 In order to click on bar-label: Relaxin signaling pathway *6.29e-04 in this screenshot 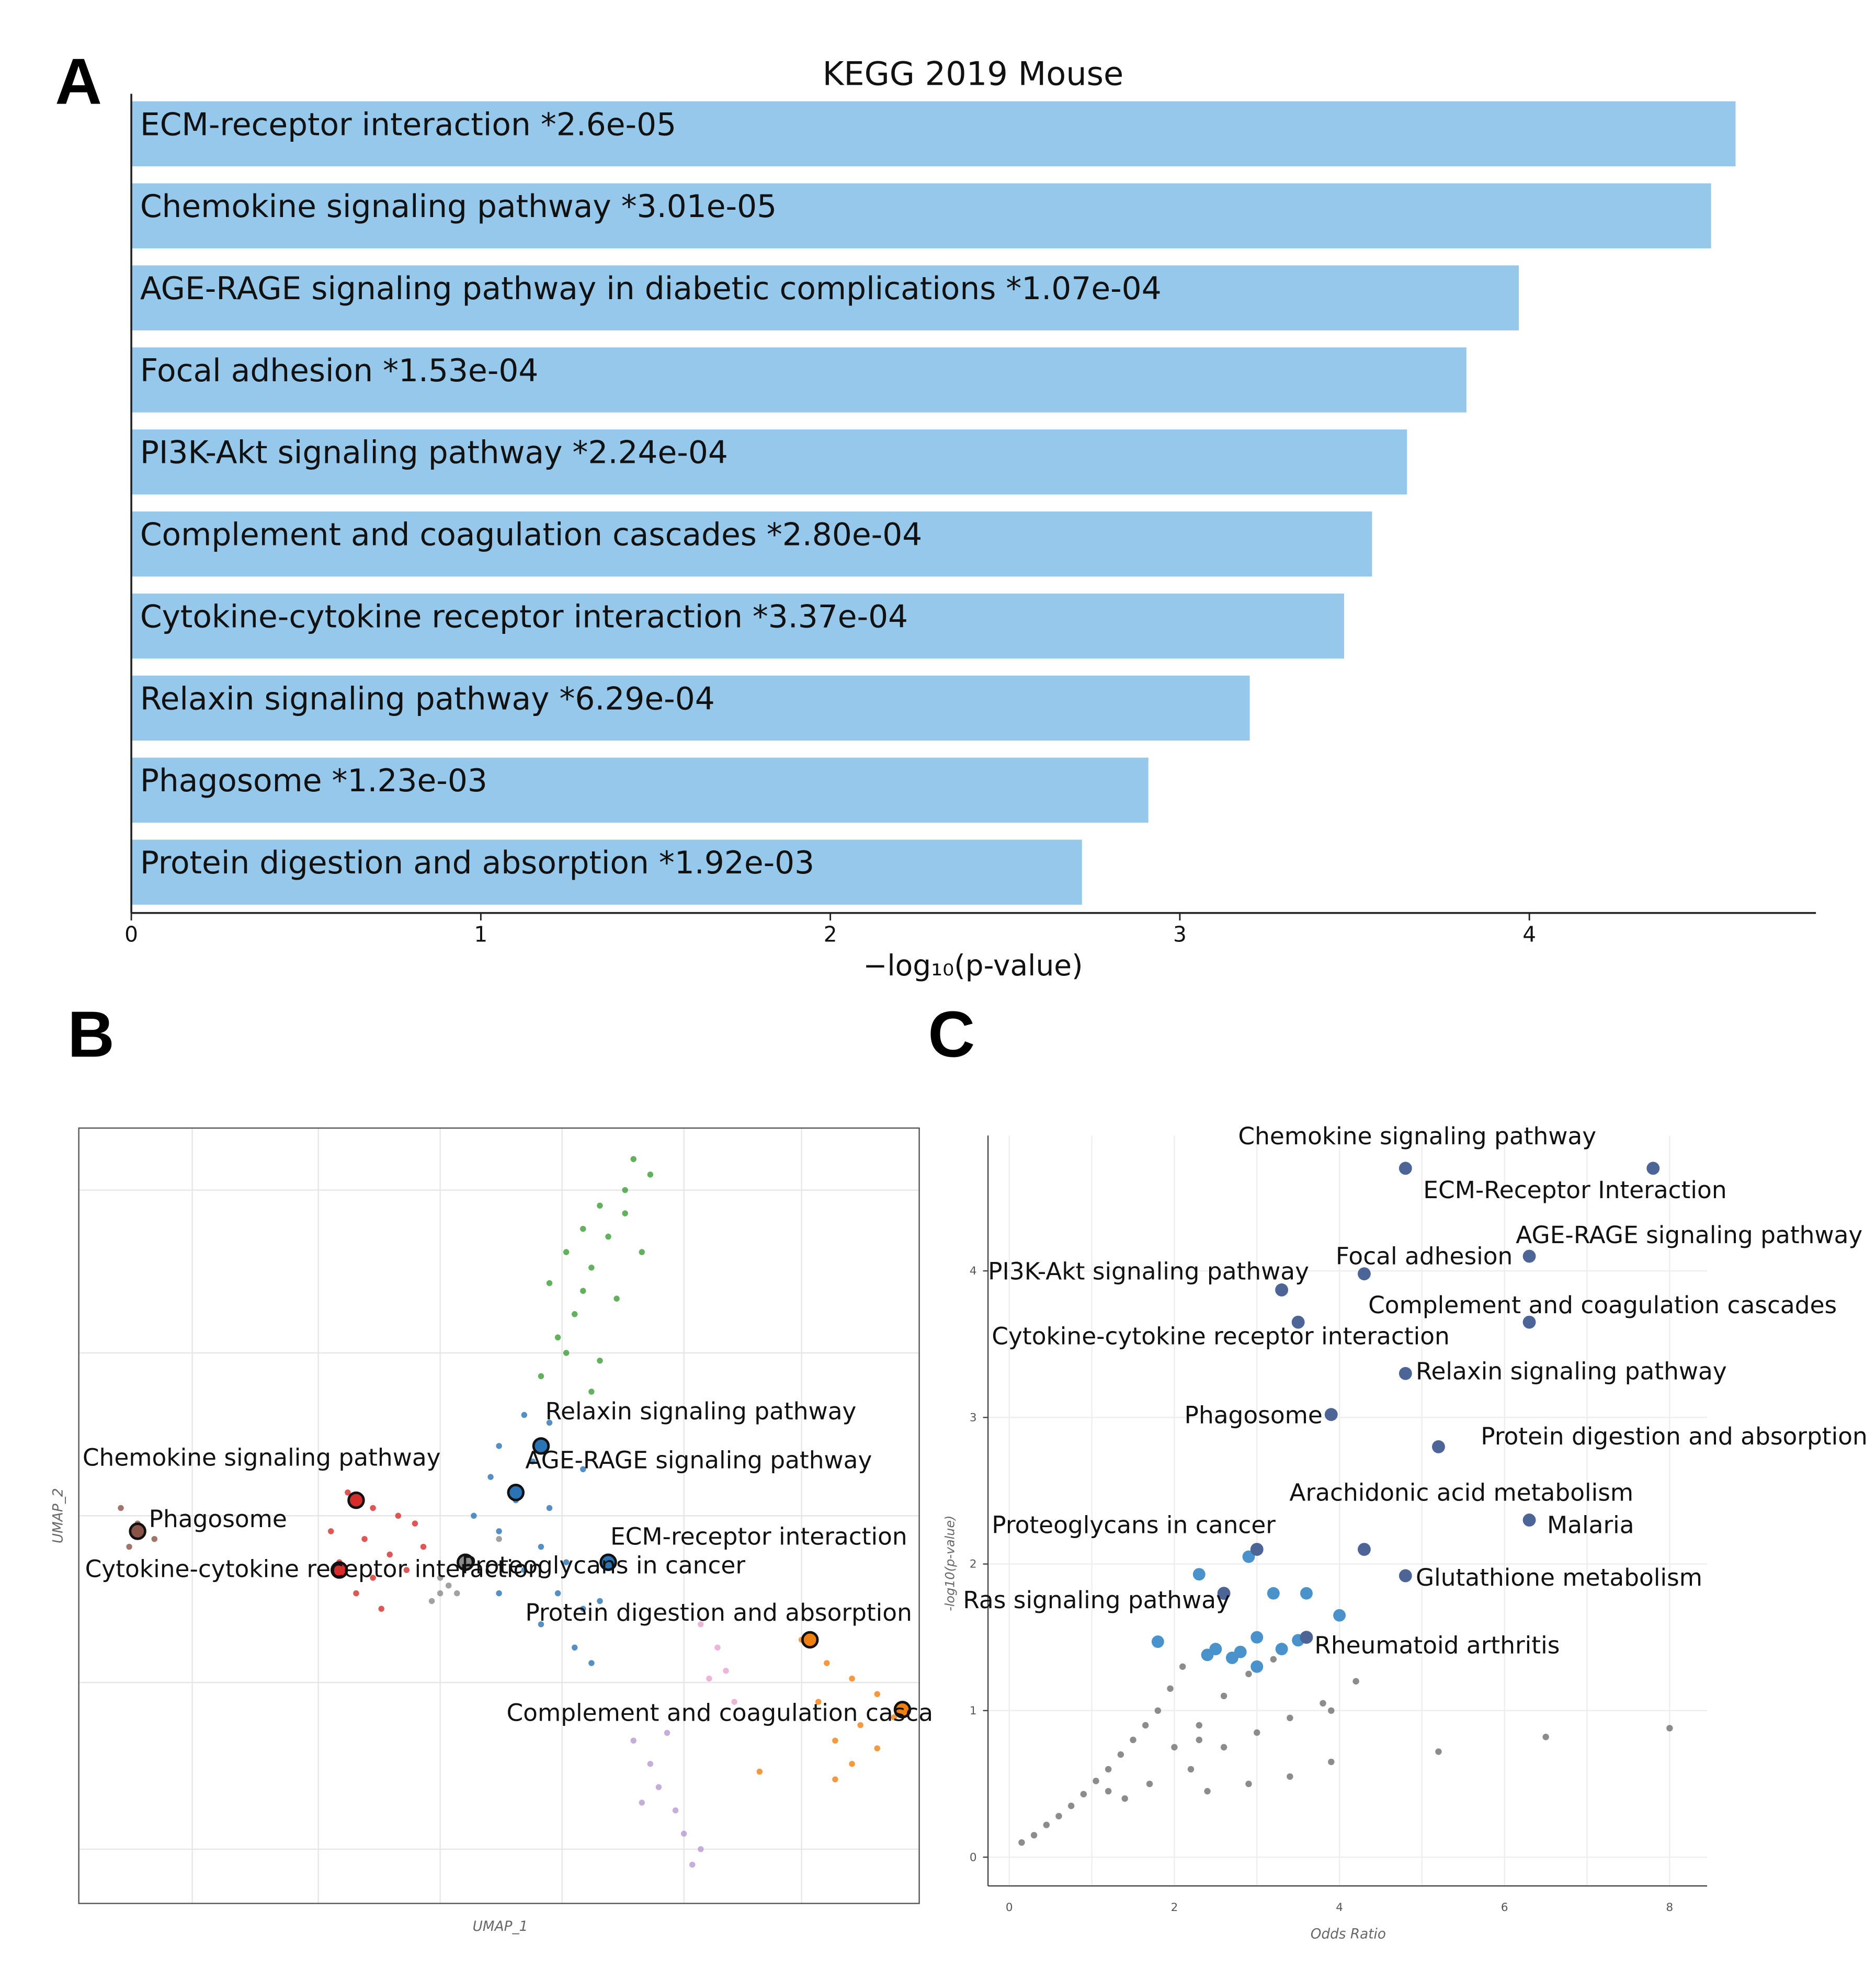, I will do `click(427, 699)`.